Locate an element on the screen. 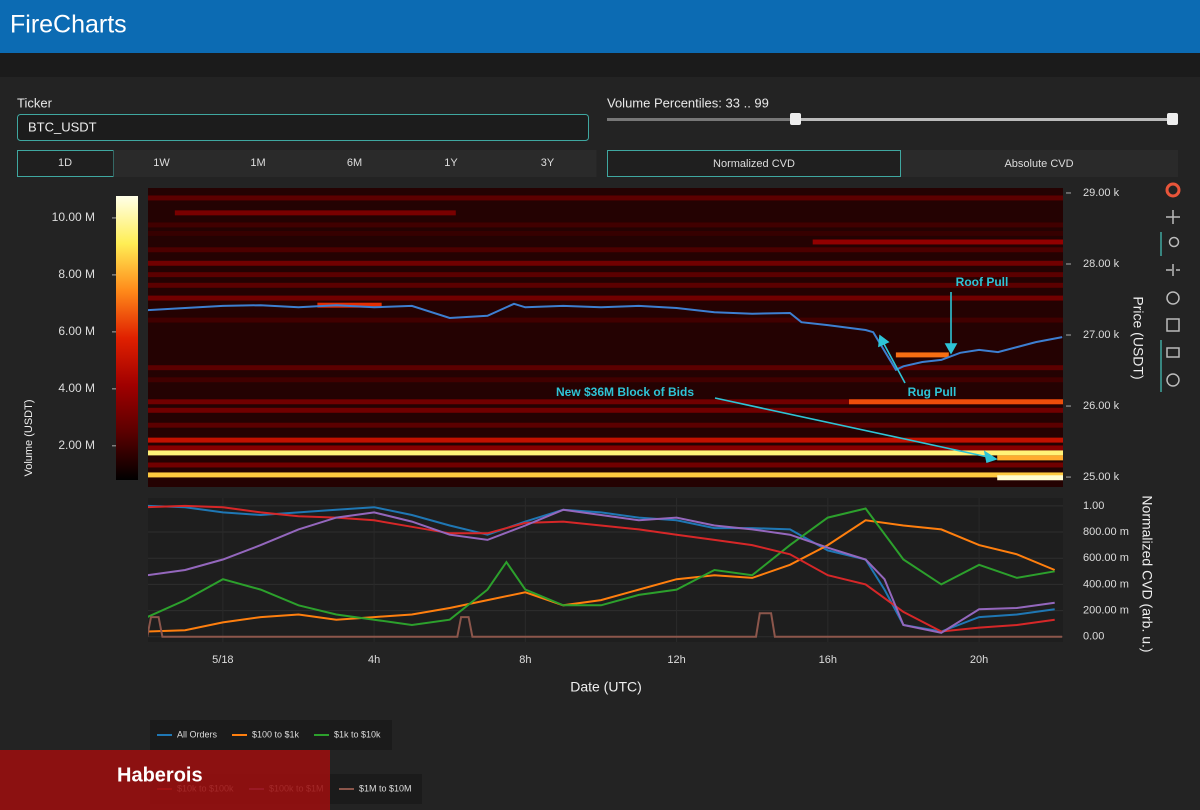  reset-icon is located at coordinates (1173, 298).